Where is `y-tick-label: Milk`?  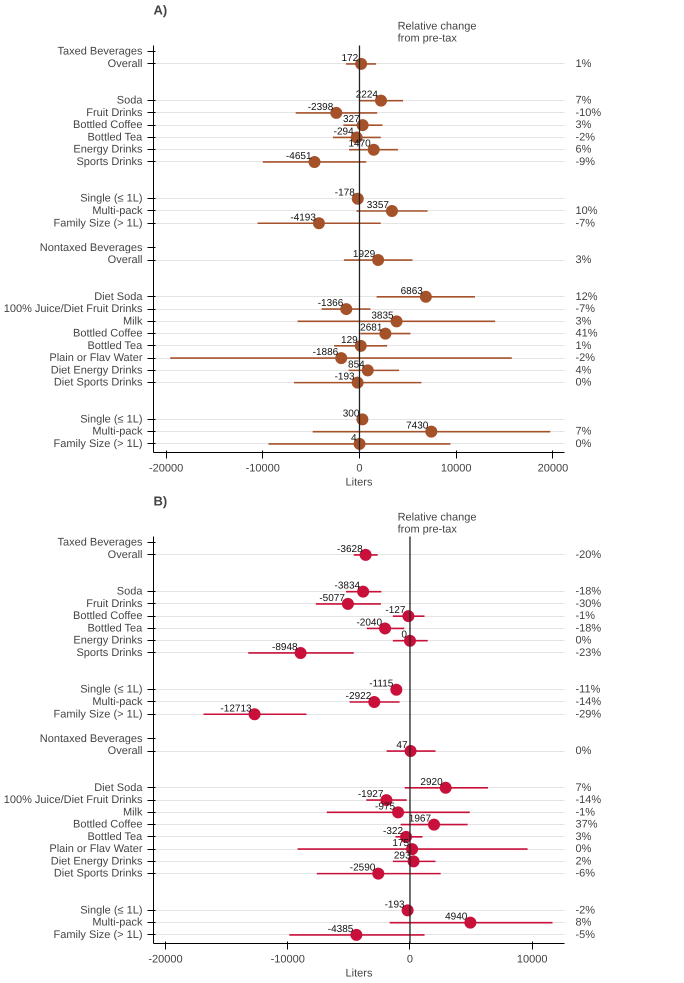 y-tick-label: Milk is located at coordinates (132, 812).